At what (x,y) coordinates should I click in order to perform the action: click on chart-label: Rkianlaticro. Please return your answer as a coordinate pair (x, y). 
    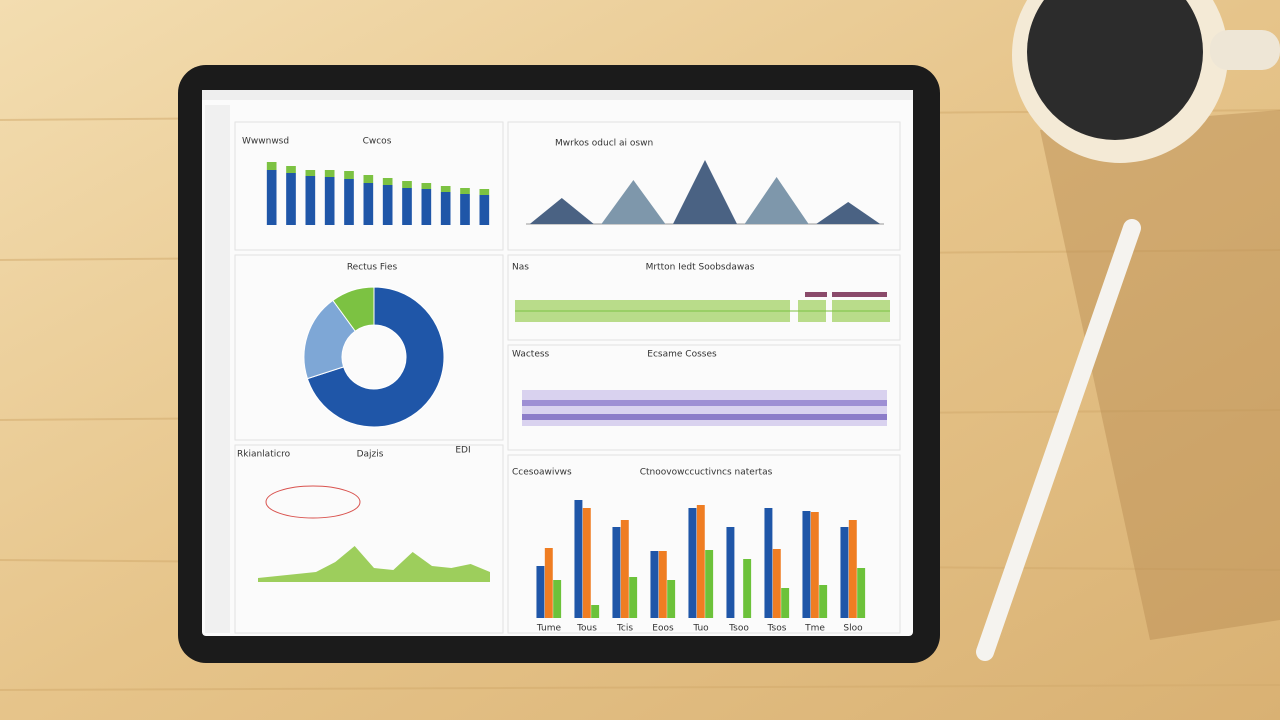
    Looking at the image, I should click on (264, 455).